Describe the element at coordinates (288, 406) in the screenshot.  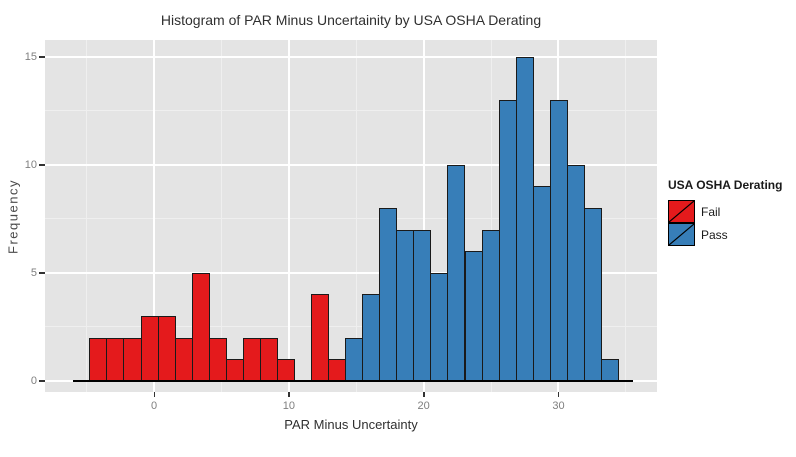
I see `x-tick-label: 10` at that location.